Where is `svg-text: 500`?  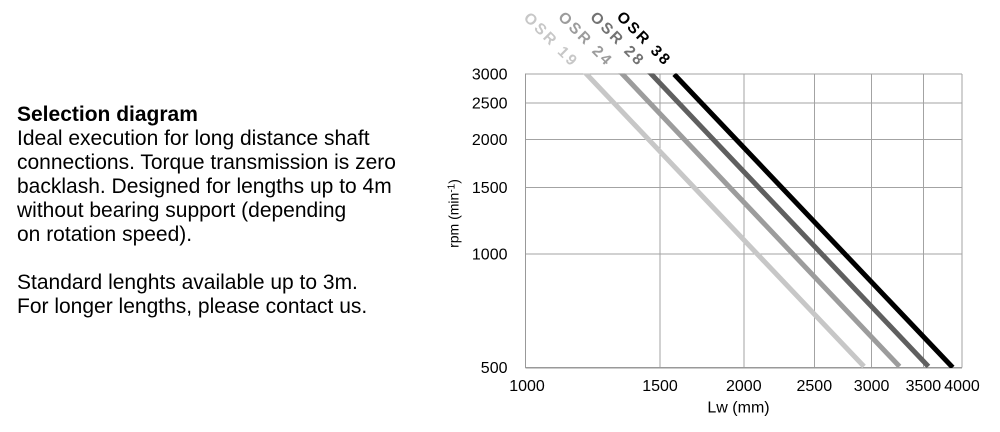 svg-text: 500 is located at coordinates (494, 368).